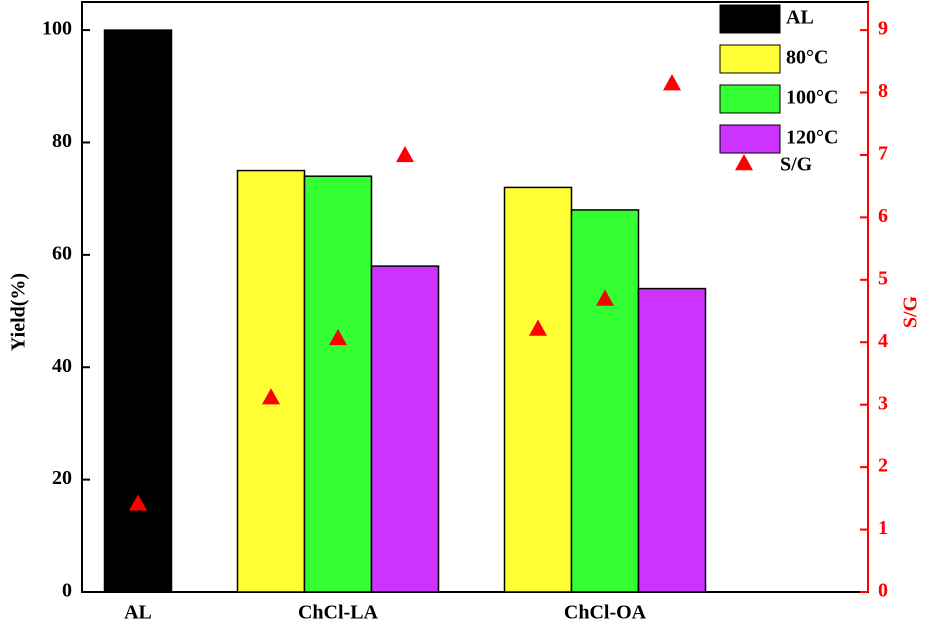 The width and height of the screenshot is (928, 631). What do you see at coordinates (800, 18) in the screenshot?
I see `legend-label: AL` at bounding box center [800, 18].